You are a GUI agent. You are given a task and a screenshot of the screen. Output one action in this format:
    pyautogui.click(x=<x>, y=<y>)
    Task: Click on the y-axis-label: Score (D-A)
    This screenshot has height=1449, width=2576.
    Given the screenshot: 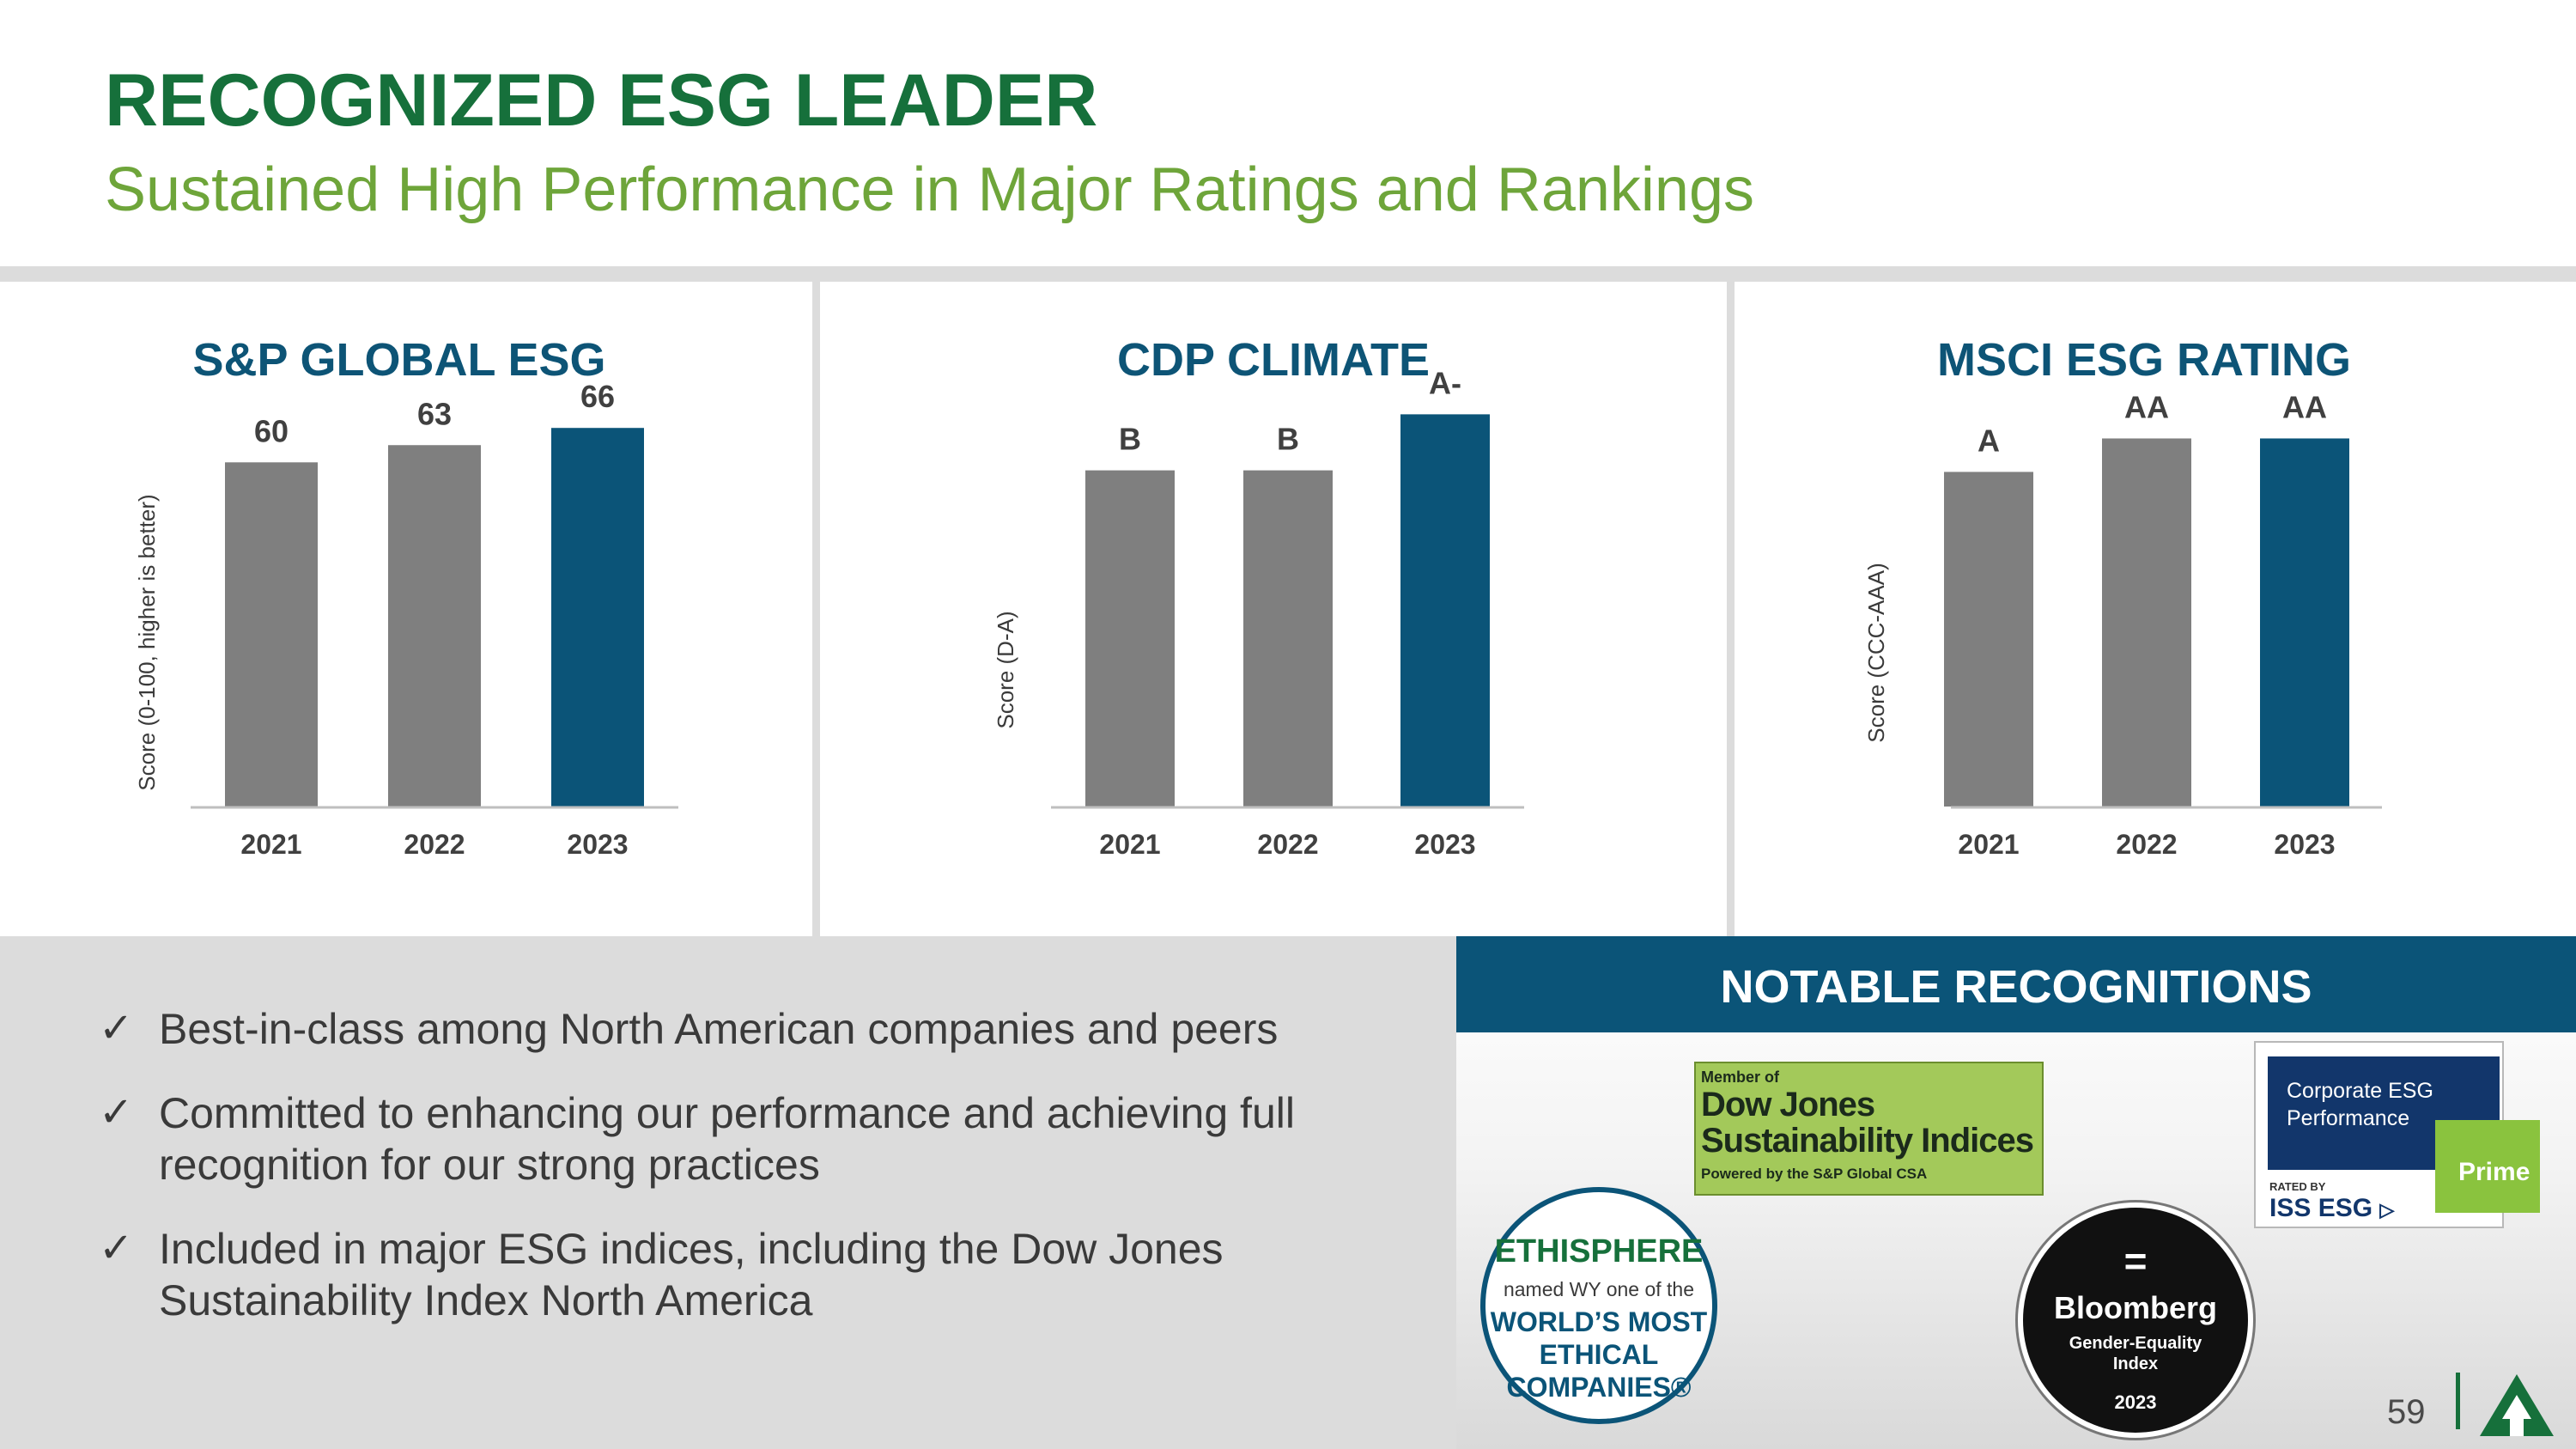 What is the action you would take?
    pyautogui.click(x=1006, y=669)
    